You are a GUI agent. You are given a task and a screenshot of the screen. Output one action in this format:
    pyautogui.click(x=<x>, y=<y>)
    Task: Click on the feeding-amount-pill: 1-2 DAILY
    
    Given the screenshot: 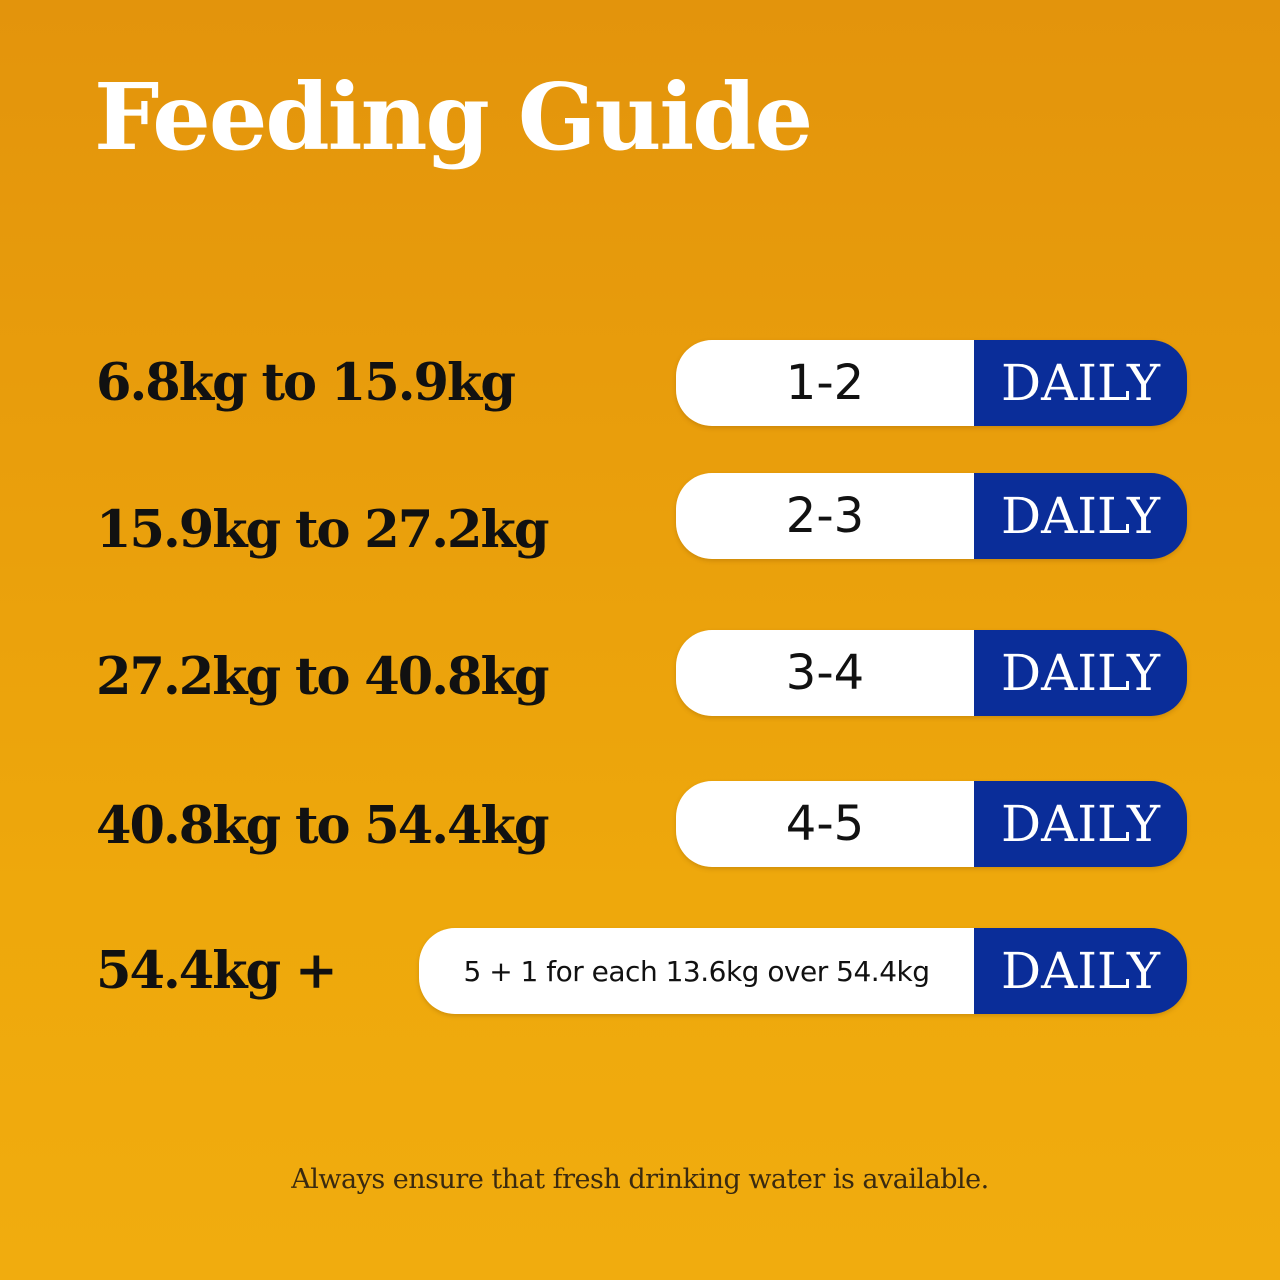 What is the action you would take?
    pyautogui.click(x=931, y=383)
    